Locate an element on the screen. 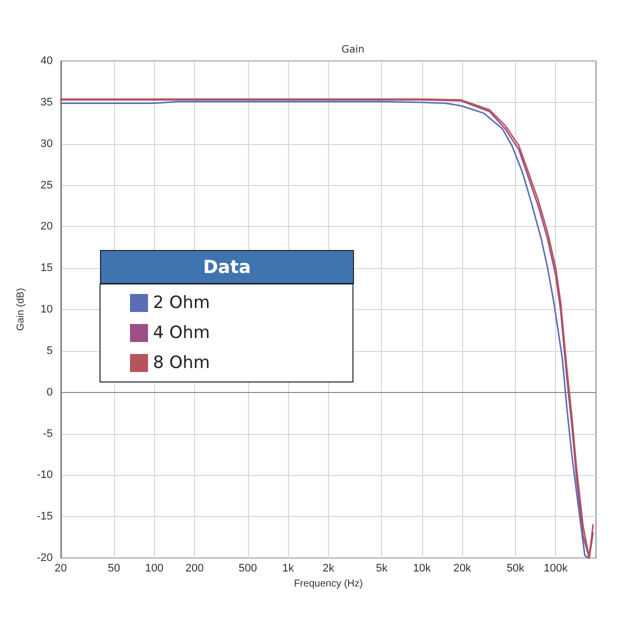 This screenshot has width=630, height=630. legend-header: Data is located at coordinates (227, 267).